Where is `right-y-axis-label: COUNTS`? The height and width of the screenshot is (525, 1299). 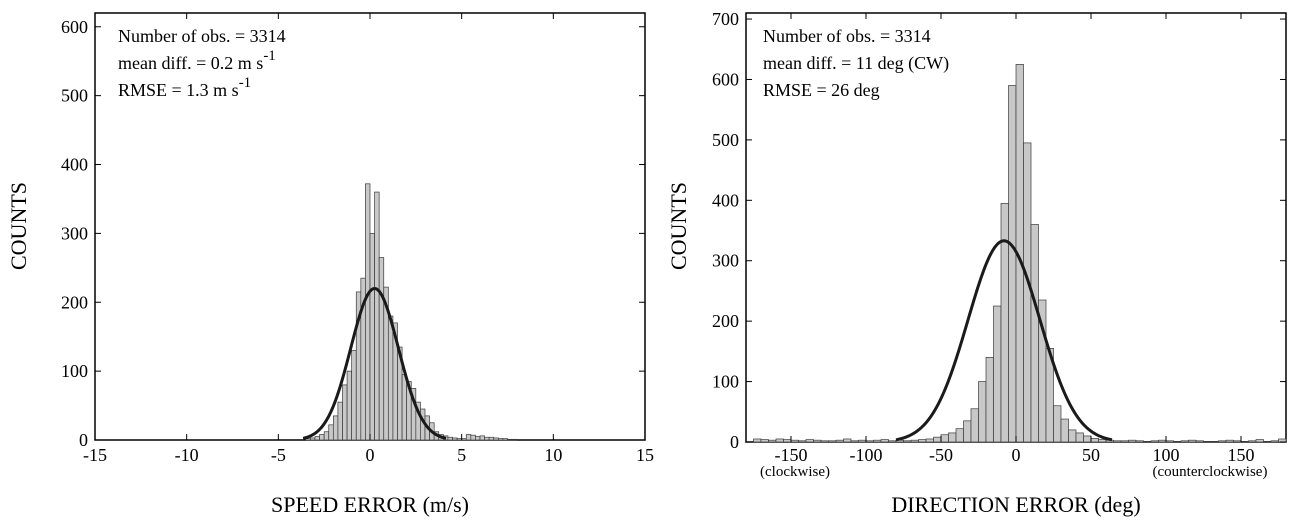 right-y-axis-label: COUNTS is located at coordinates (678, 226).